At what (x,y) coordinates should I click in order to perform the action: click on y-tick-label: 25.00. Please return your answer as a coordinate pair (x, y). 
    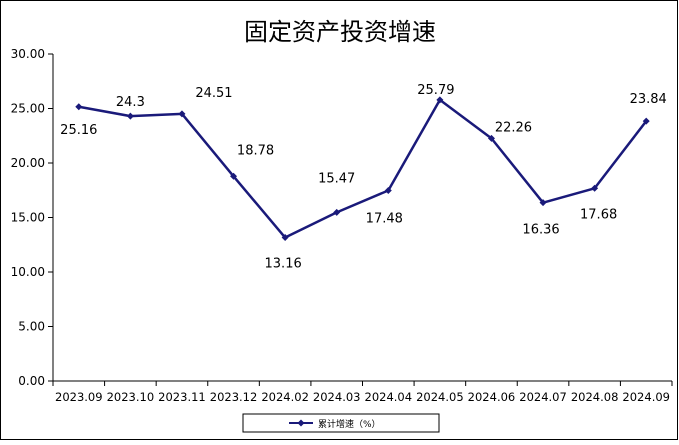
    Looking at the image, I should click on (28, 109).